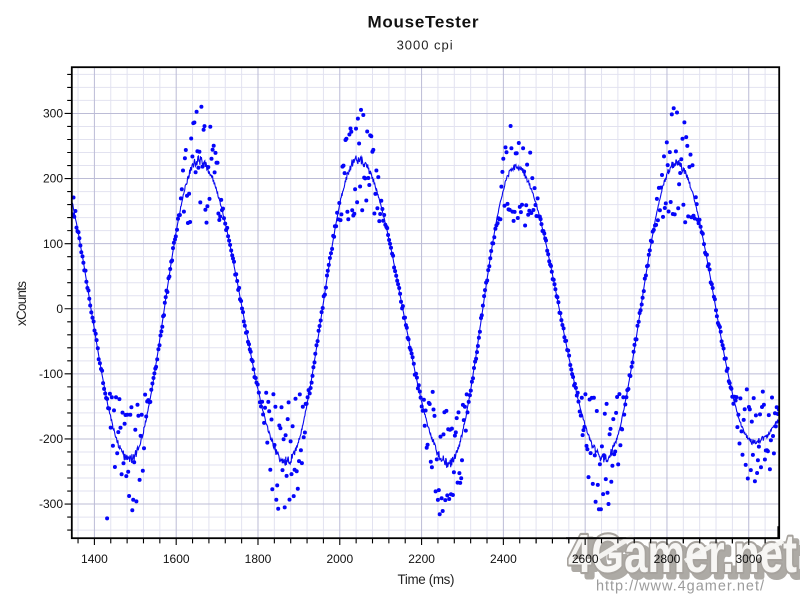  I want to click on svg-text: xCounts, so click(21, 303).